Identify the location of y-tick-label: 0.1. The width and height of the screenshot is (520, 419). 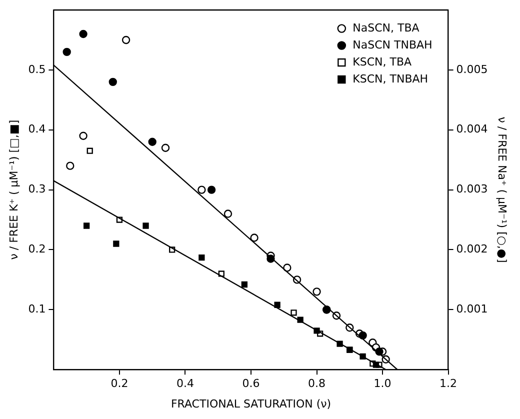
(37, 309).